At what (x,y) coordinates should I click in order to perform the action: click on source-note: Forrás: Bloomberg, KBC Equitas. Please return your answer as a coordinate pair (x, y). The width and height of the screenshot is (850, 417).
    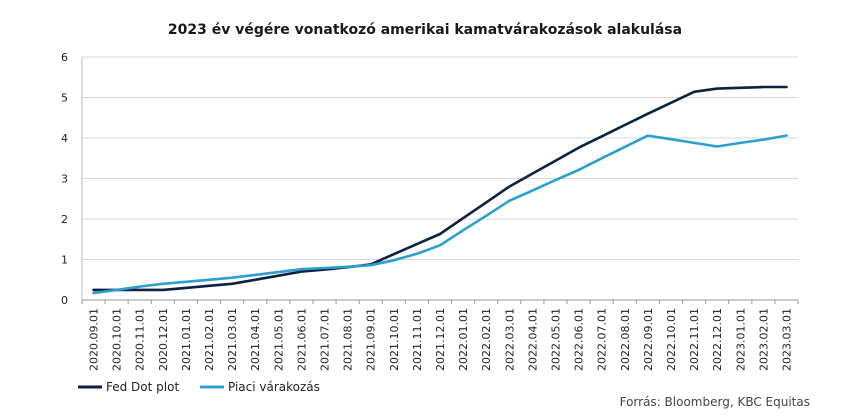
    Looking at the image, I should click on (714, 402).